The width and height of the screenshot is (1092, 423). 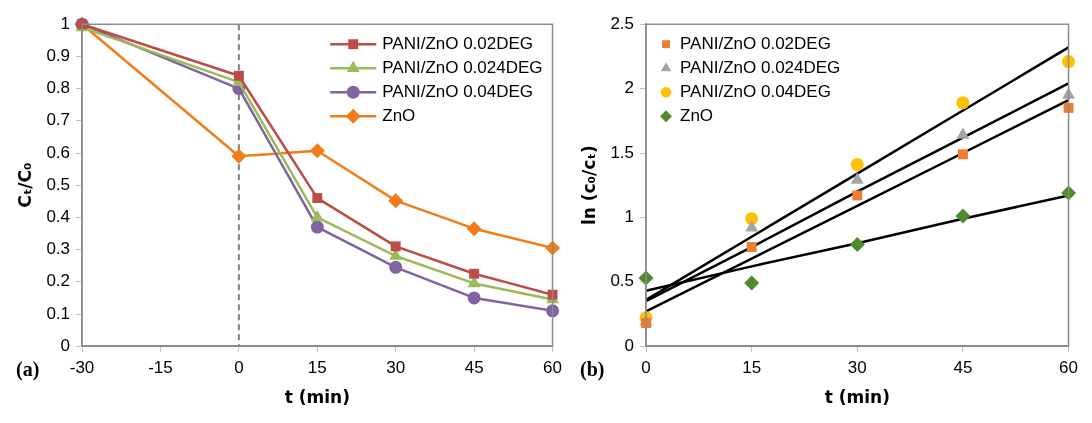 I want to click on text: (b), so click(x=592, y=369).